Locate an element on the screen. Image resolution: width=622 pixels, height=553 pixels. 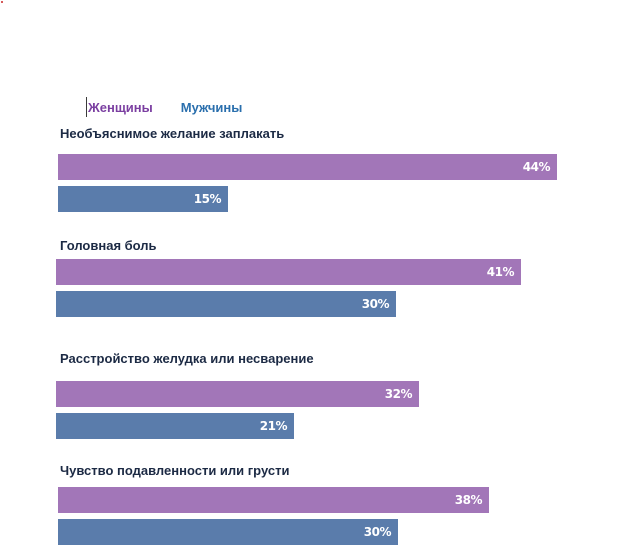
bar-value-label: 32% is located at coordinates (398, 394).